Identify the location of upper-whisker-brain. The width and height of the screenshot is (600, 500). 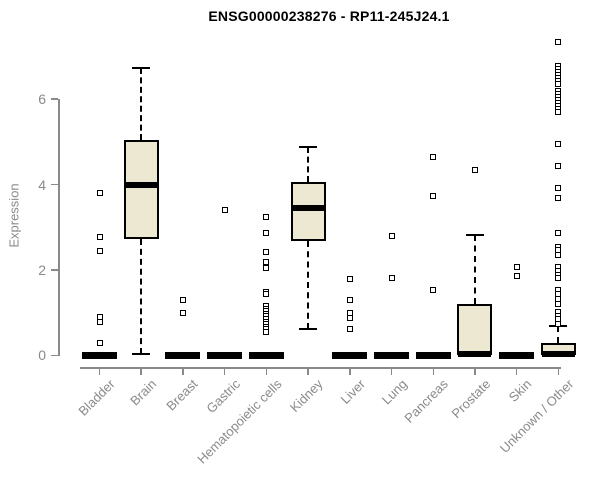
(141, 103).